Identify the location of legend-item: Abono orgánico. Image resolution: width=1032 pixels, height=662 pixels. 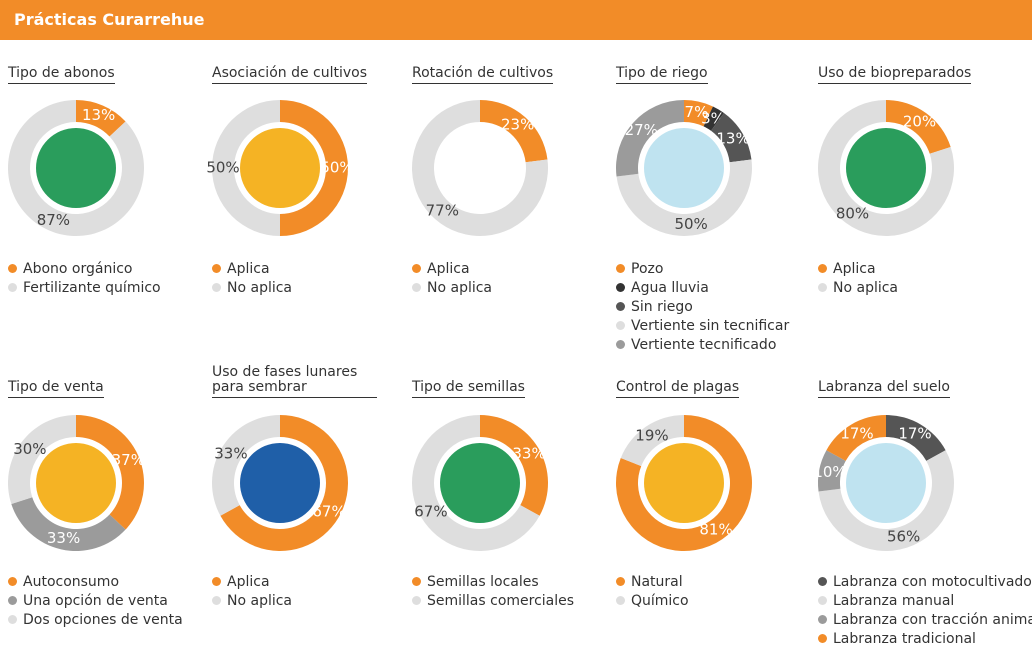
(84, 269).